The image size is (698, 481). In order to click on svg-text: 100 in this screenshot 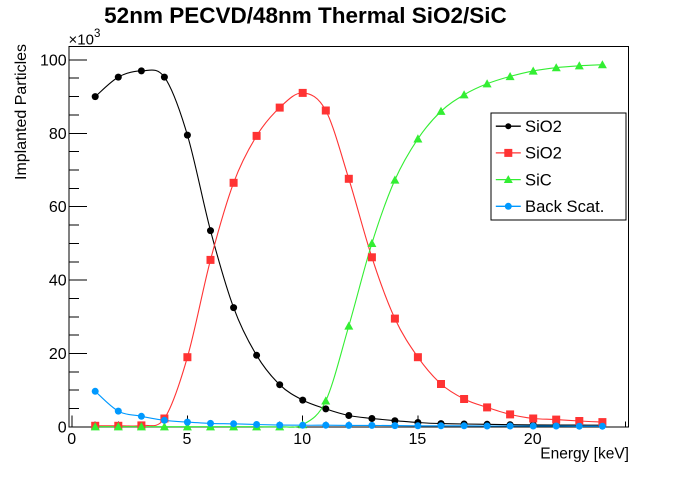, I will do `click(53, 60)`.